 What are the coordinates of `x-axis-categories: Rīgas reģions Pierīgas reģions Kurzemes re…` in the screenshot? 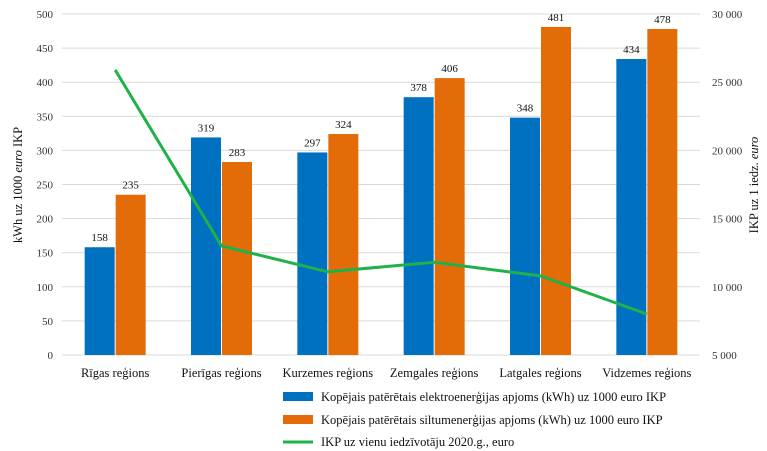 It's located at (386, 373).